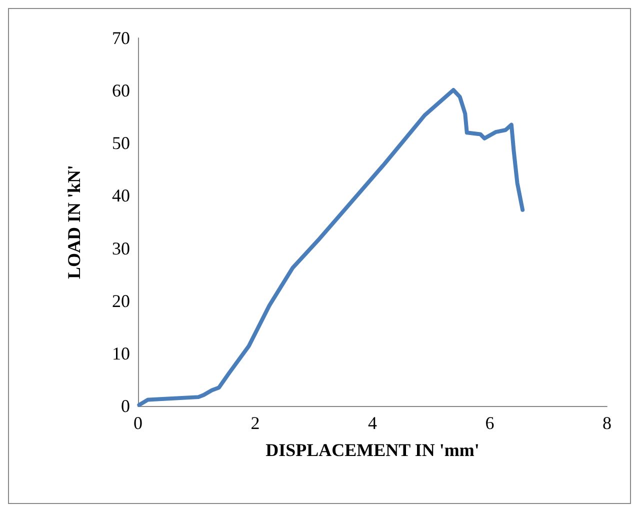 The image size is (639, 512). I want to click on x-tick-label: 0, so click(138, 423).